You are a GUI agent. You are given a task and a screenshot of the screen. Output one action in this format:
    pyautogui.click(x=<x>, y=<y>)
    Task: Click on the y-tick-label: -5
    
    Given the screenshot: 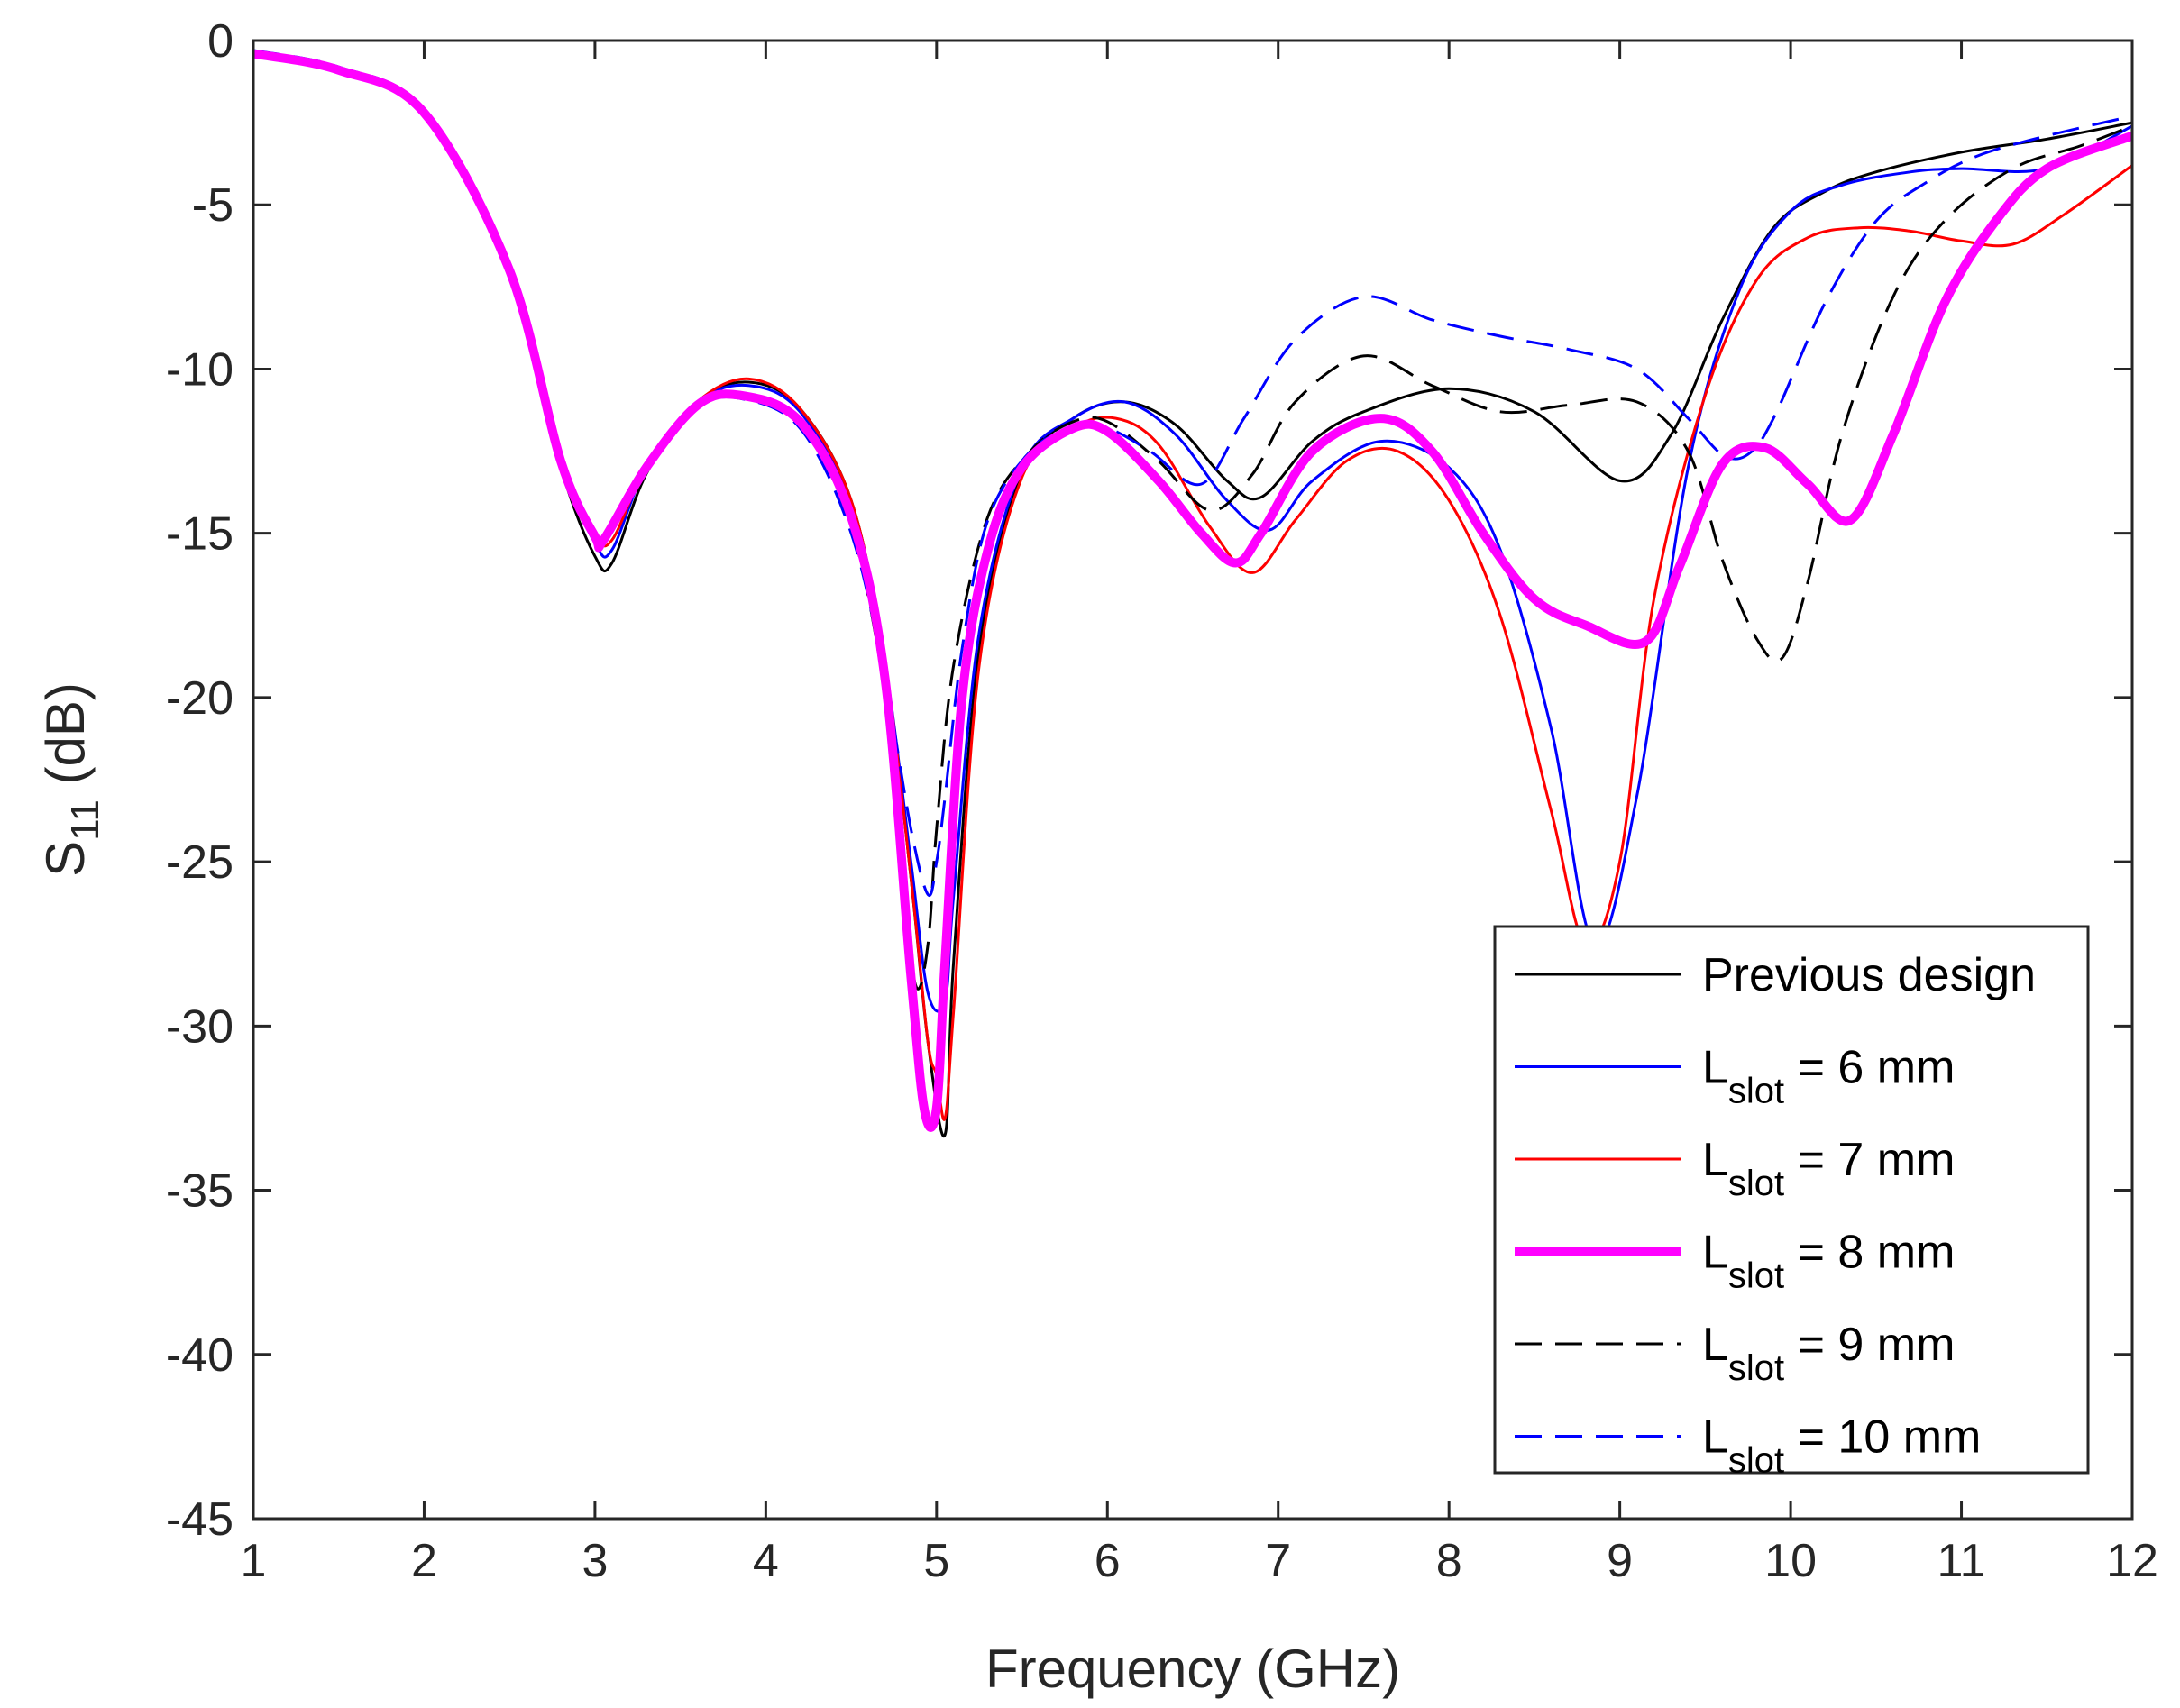 What is the action you would take?
    pyautogui.click(x=213, y=206)
    